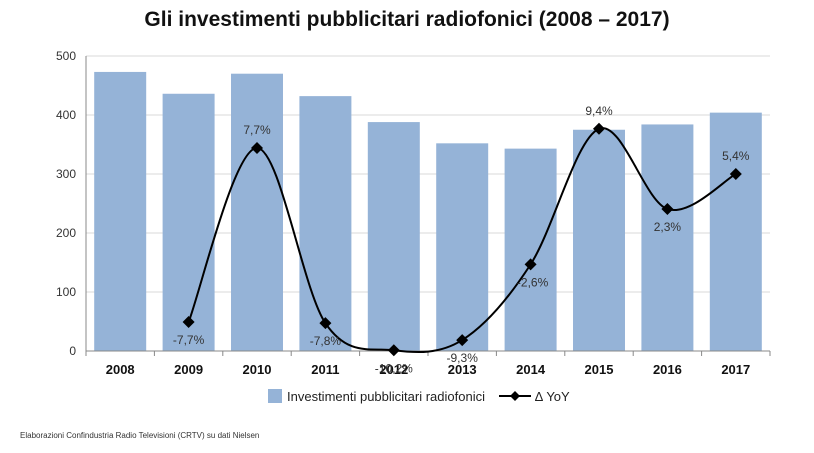 The image size is (814, 453). Describe the element at coordinates (326, 341) in the screenshot. I see `yoy-data-label: -7,8%` at that location.